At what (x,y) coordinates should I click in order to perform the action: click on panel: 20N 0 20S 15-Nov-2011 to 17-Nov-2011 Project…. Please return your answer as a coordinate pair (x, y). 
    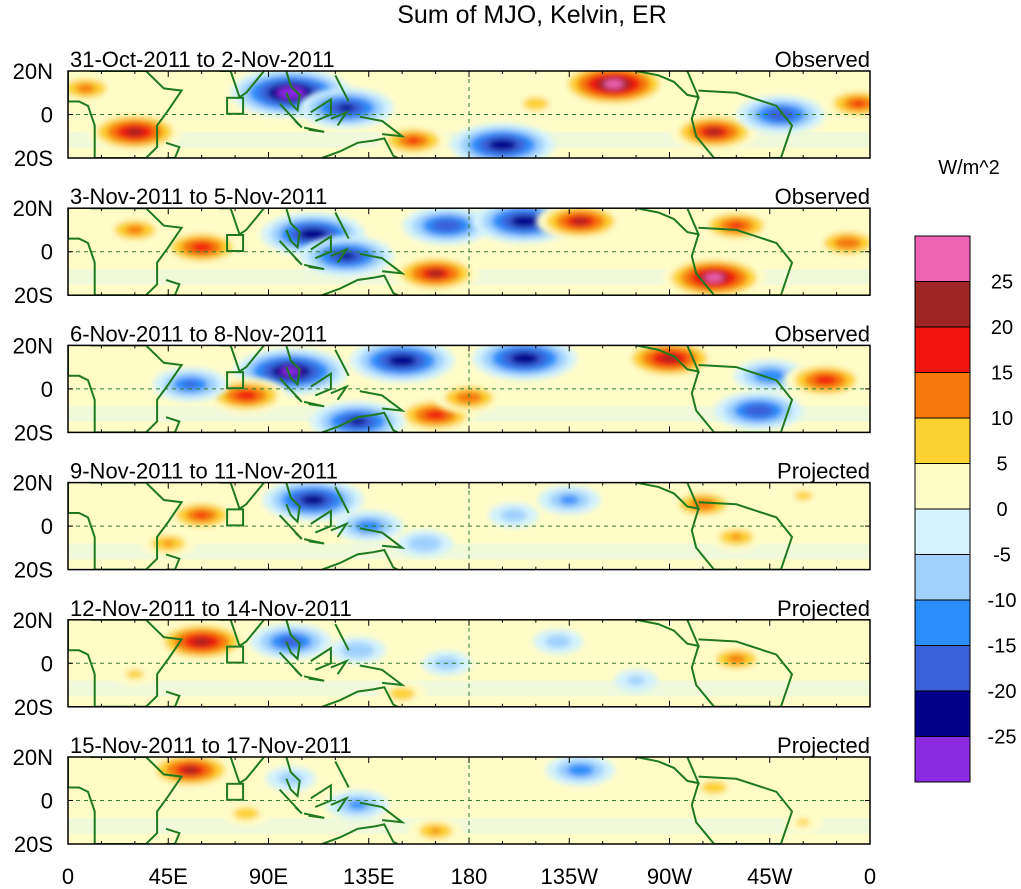
    Looking at the image, I should click on (442, 795).